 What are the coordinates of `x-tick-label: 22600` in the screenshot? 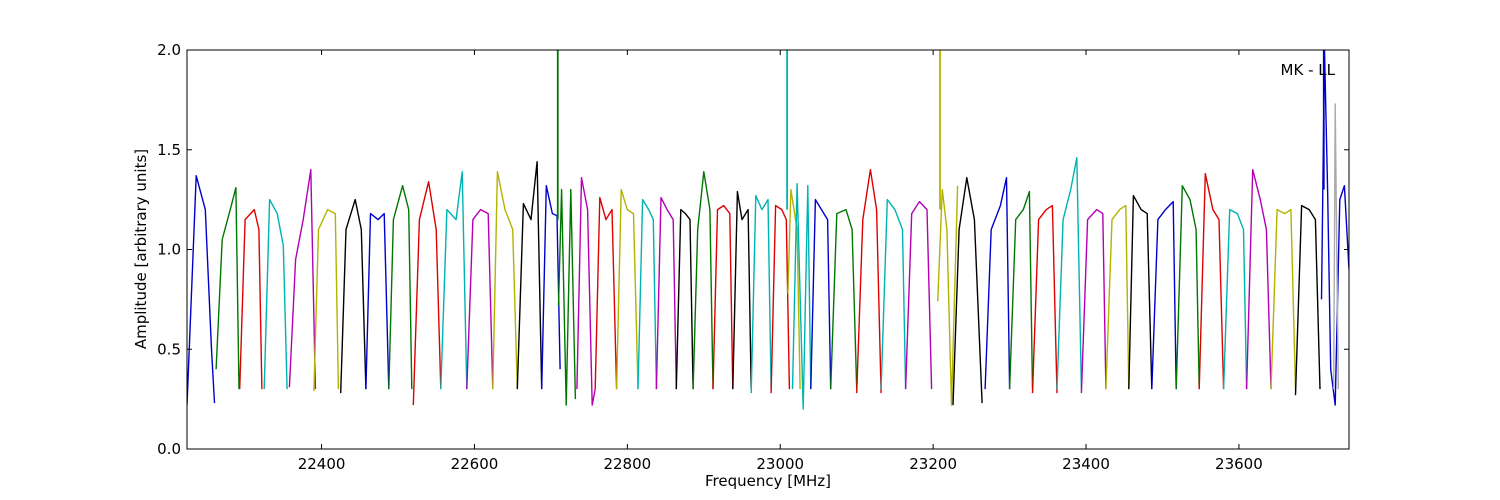 It's located at (475, 464).